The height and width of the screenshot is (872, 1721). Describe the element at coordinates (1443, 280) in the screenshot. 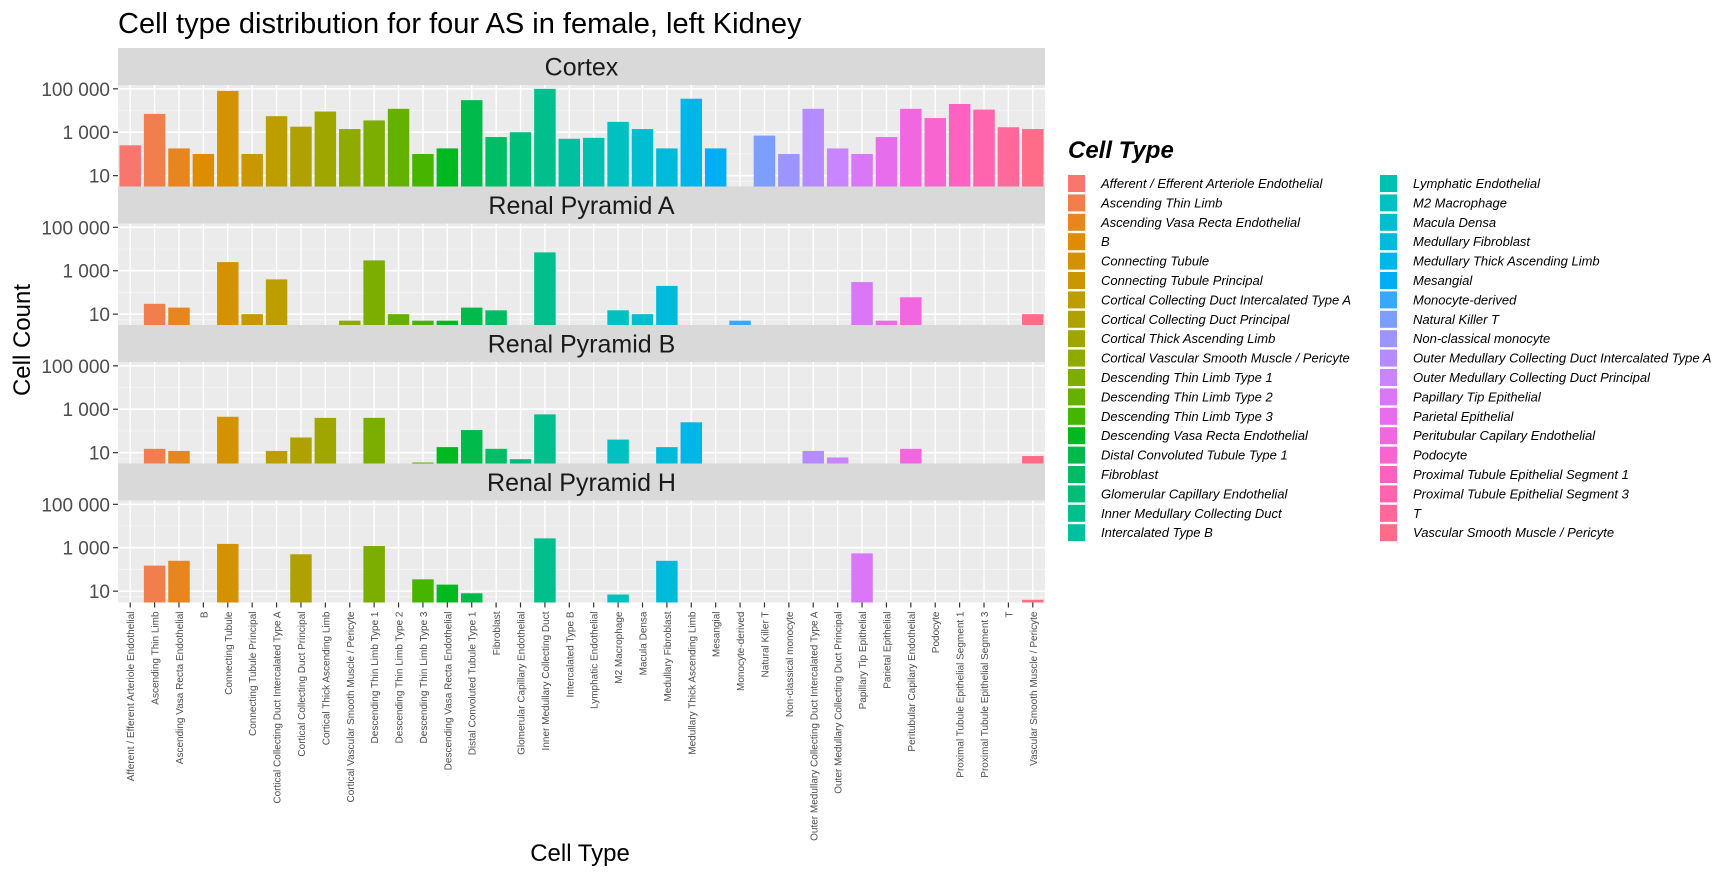

I see `legend-label: Mesangial` at that location.